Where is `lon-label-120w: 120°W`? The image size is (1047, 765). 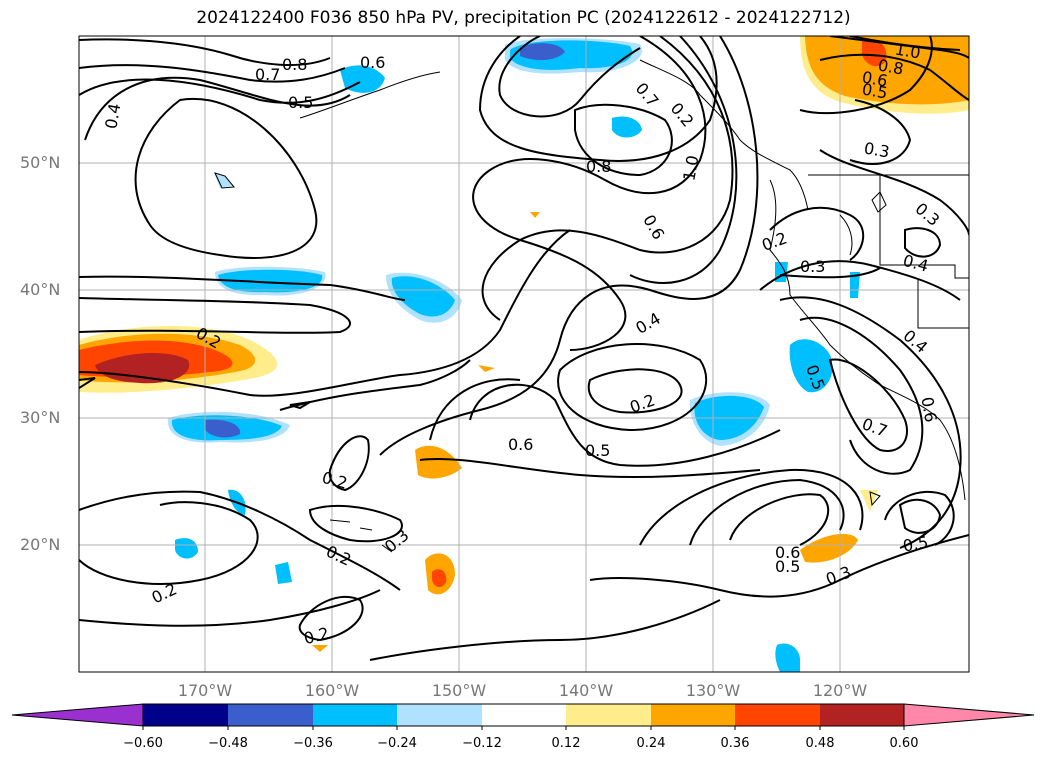 lon-label-120w: 120°W is located at coordinates (840, 690).